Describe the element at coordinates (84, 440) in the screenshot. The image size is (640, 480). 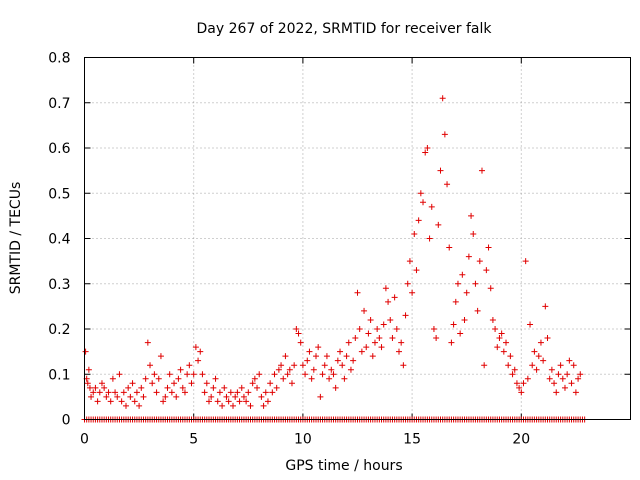
I see `x-tick-label: 0` at that location.